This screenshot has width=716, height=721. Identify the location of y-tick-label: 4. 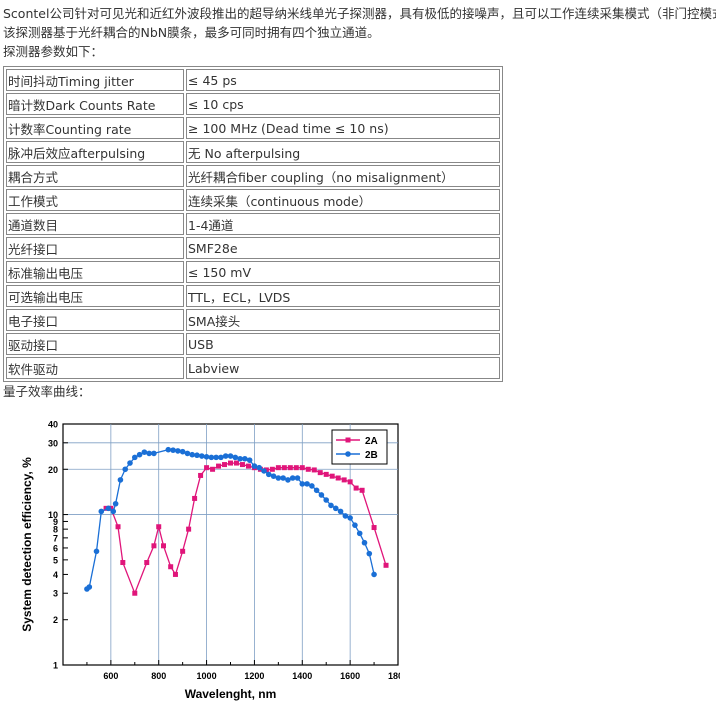
(55, 575).